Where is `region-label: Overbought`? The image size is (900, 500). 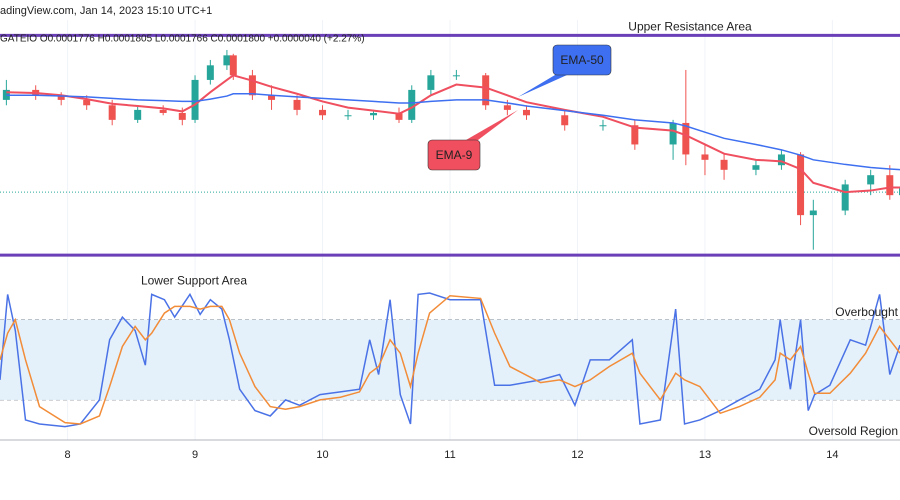
region-label: Overbought is located at coordinates (866, 312).